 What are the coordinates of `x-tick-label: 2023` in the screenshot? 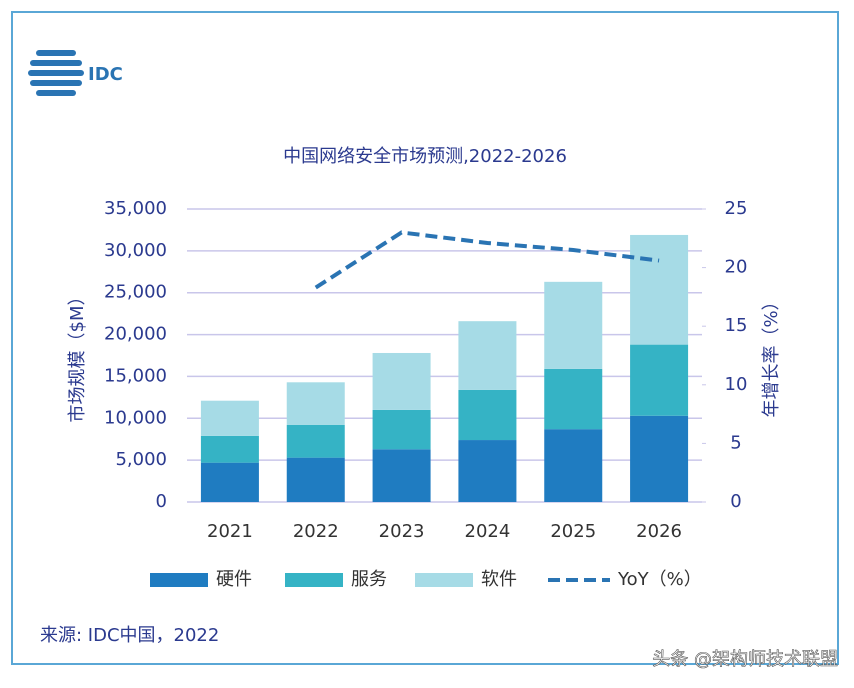 It's located at (402, 531).